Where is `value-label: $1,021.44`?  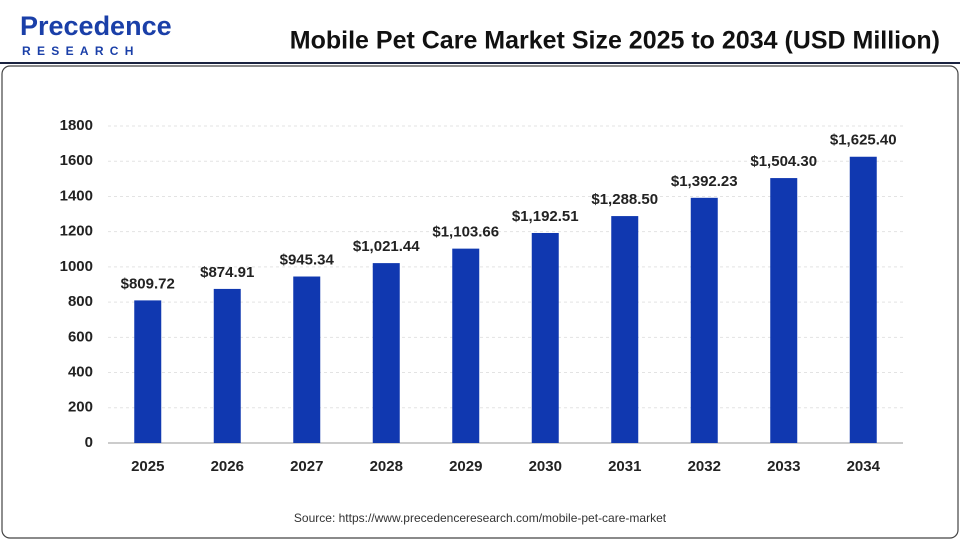
value-label: $1,021.44 is located at coordinates (386, 246).